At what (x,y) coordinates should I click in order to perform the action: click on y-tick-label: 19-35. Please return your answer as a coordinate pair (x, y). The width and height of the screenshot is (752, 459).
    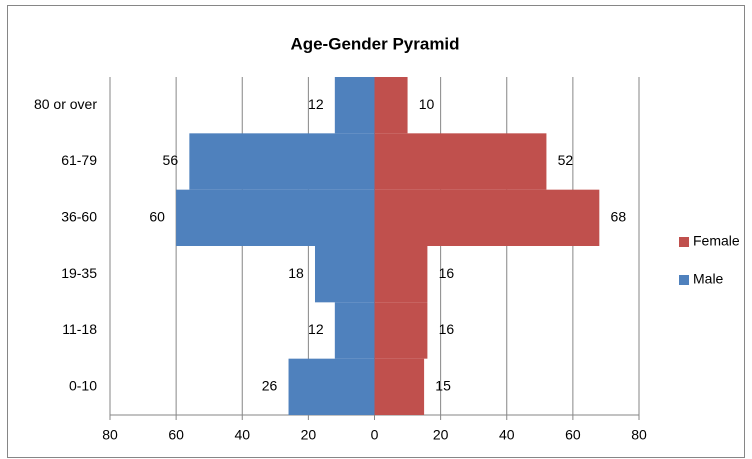
    Looking at the image, I should click on (79, 273).